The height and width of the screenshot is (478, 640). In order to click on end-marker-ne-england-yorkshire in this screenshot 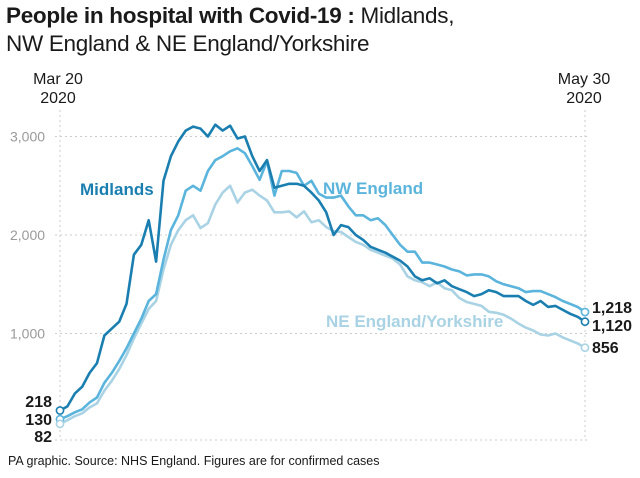, I will do `click(585, 348)`.